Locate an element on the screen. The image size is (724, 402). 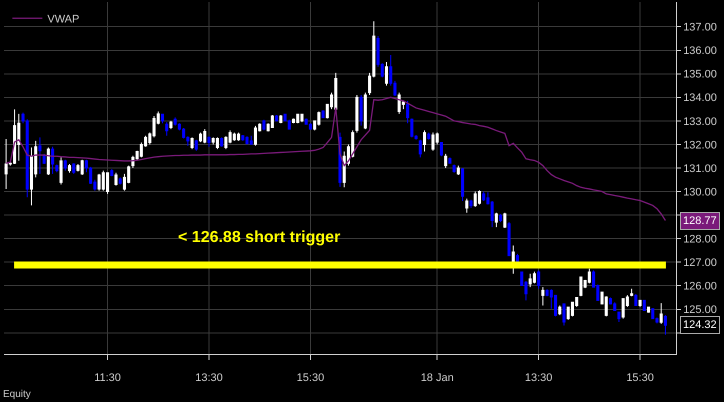
x-tick-label: 11:30 is located at coordinates (107, 378).